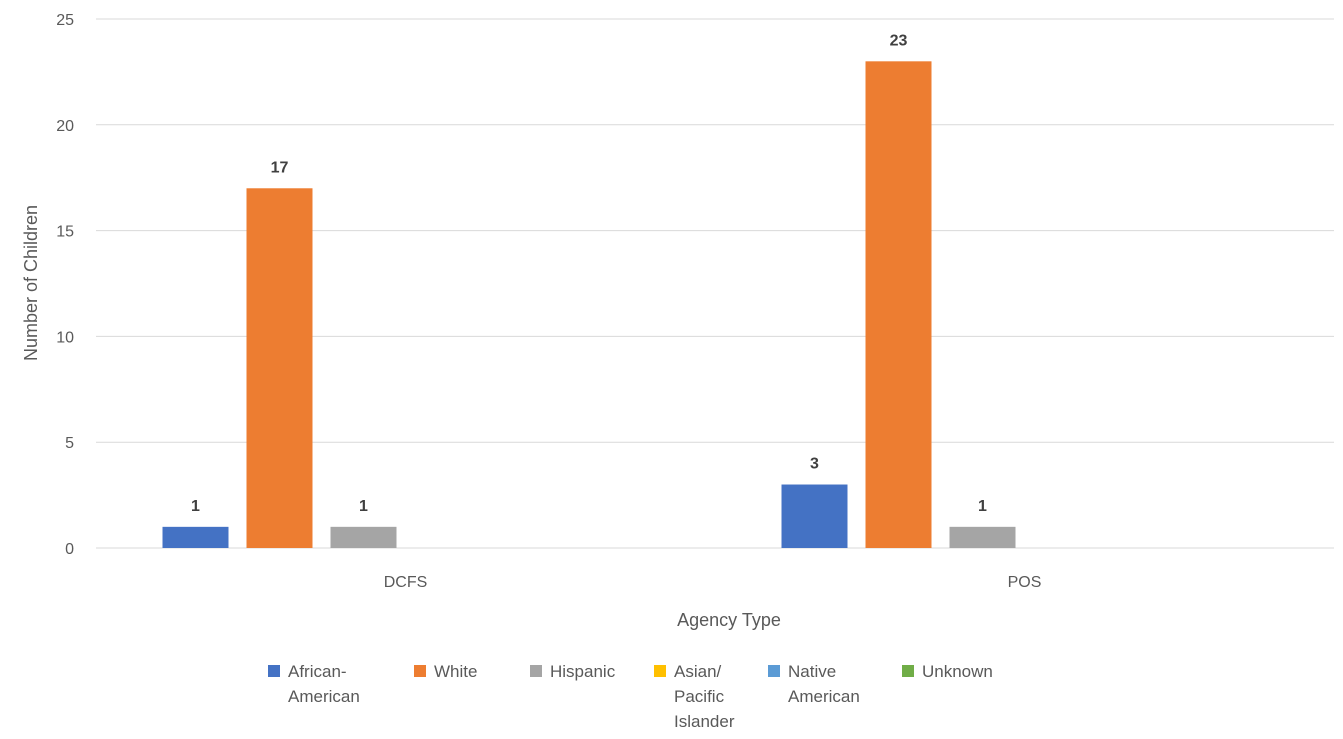 Image resolution: width=1343 pixels, height=739 pixels. What do you see at coordinates (899, 40) in the screenshot?
I see `data-label: 23` at bounding box center [899, 40].